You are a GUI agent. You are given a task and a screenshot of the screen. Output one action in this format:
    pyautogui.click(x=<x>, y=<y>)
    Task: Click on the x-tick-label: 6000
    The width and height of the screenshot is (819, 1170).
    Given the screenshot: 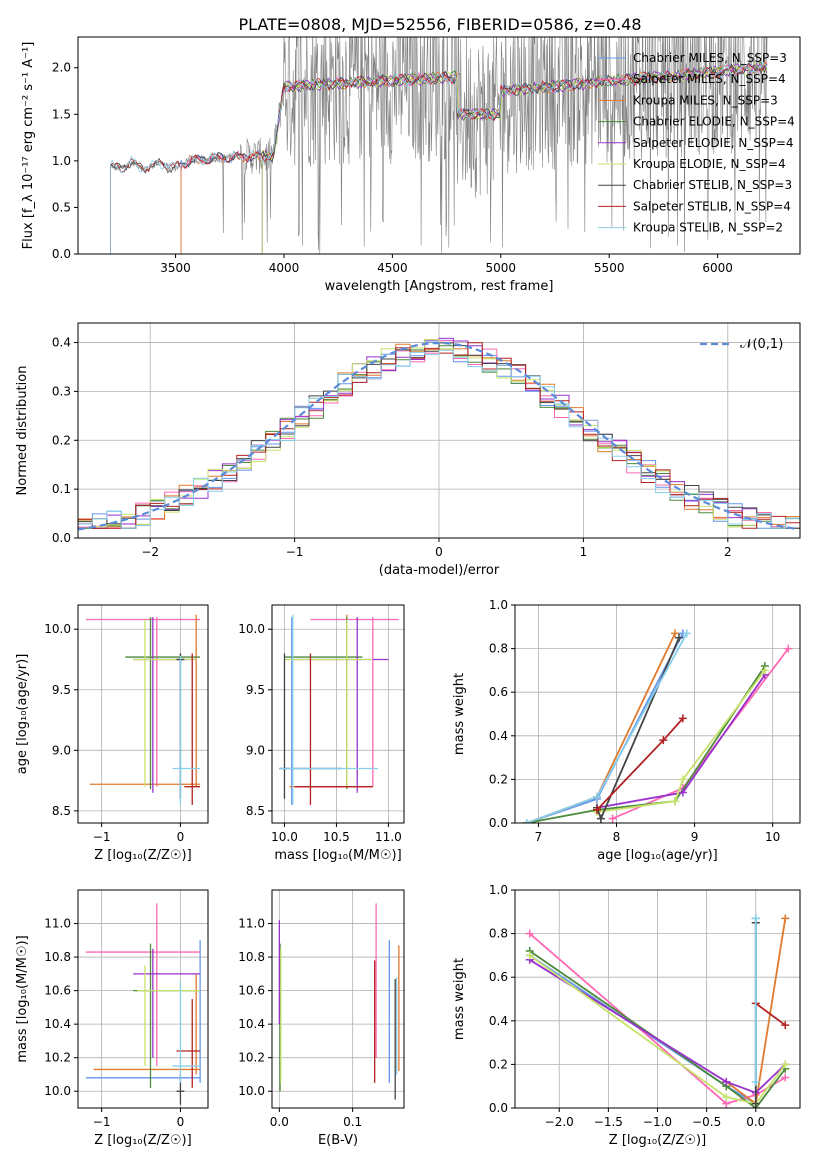 What is the action you would take?
    pyautogui.click(x=717, y=268)
    